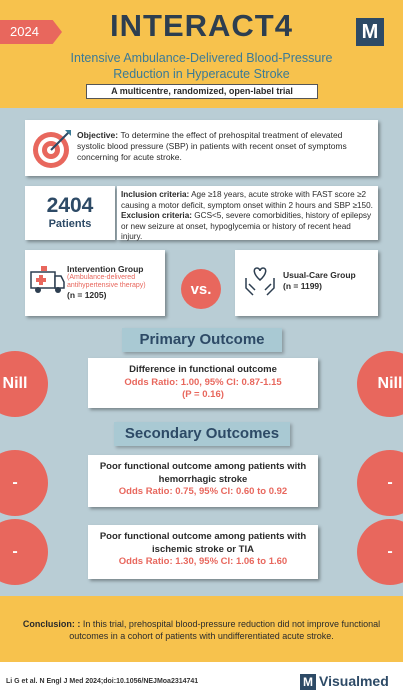 This screenshot has height=700, width=403. Describe the element at coordinates (202, 434) in the screenshot. I see `secondary-heading: Secondary Outcomes` at that location.